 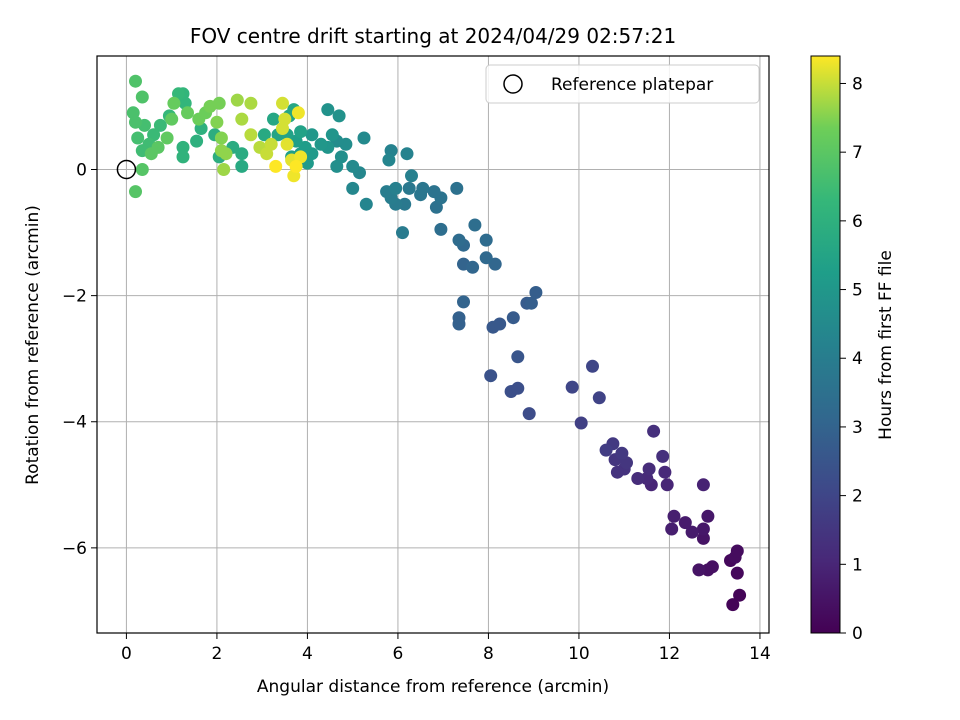 I want to click on x-tick-label: 14, so click(x=760, y=654).